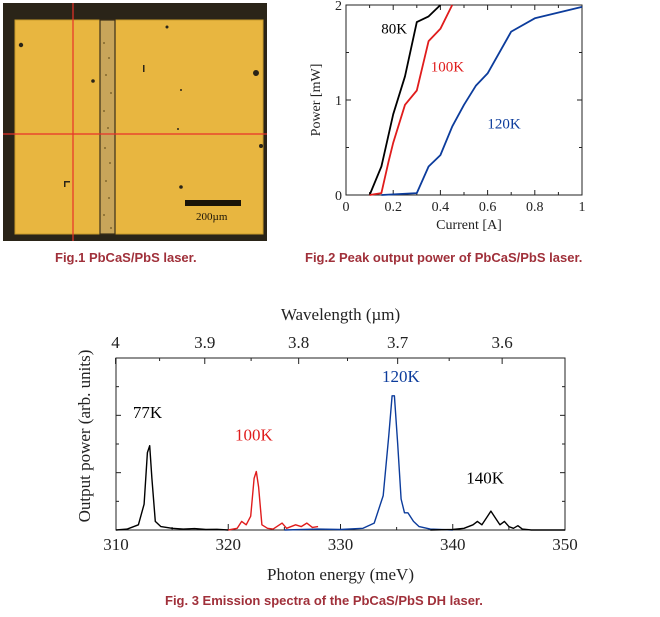 The height and width of the screenshot is (617, 660). What do you see at coordinates (535, 207) in the screenshot?
I see `x-tick-label: 0.8` at bounding box center [535, 207].